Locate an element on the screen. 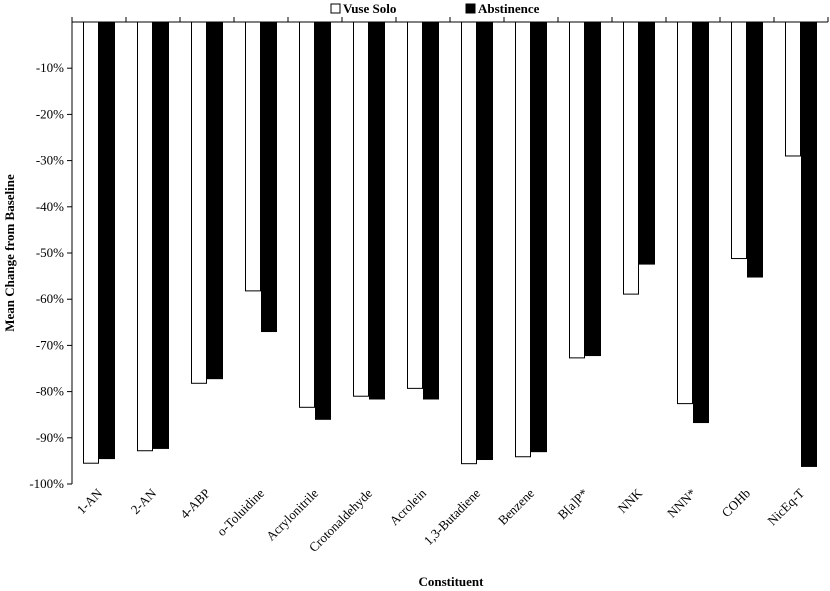  legend-label-abstinence: Abstinence is located at coordinates (509, 8).